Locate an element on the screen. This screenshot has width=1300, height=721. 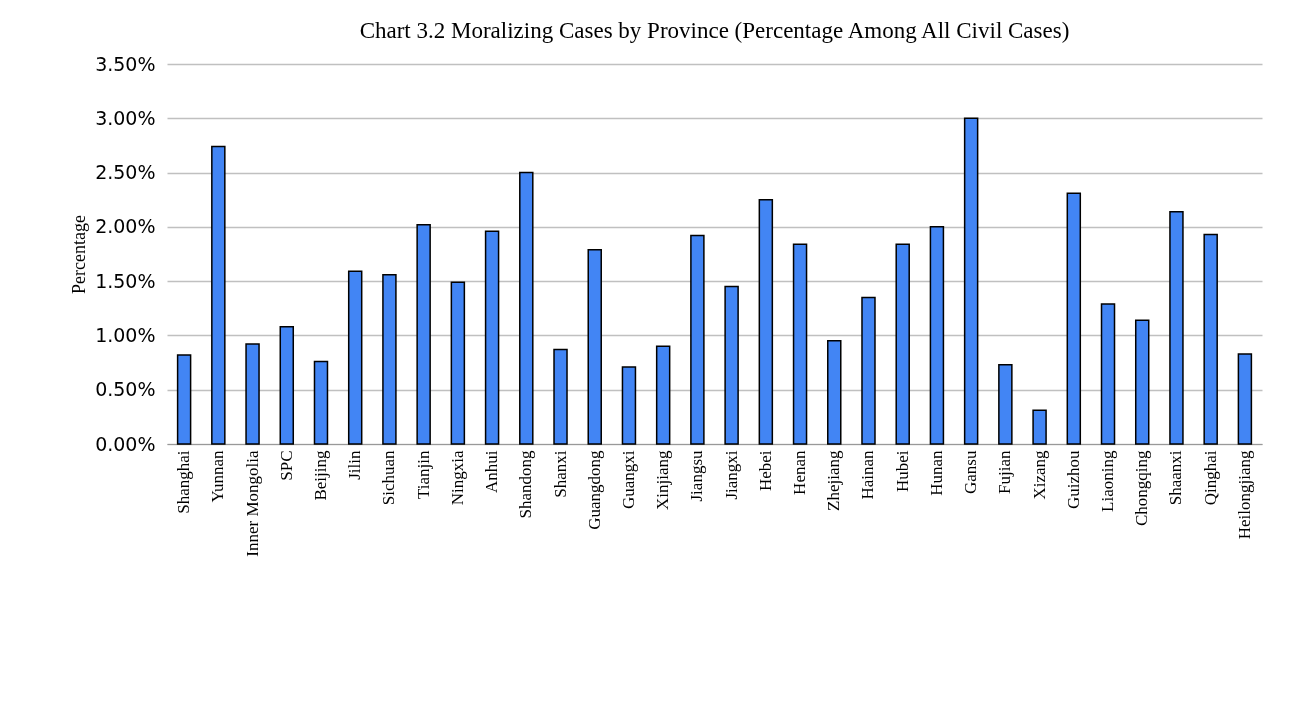
x-tick-label: Inner Mongolia is located at coordinates (252, 503).